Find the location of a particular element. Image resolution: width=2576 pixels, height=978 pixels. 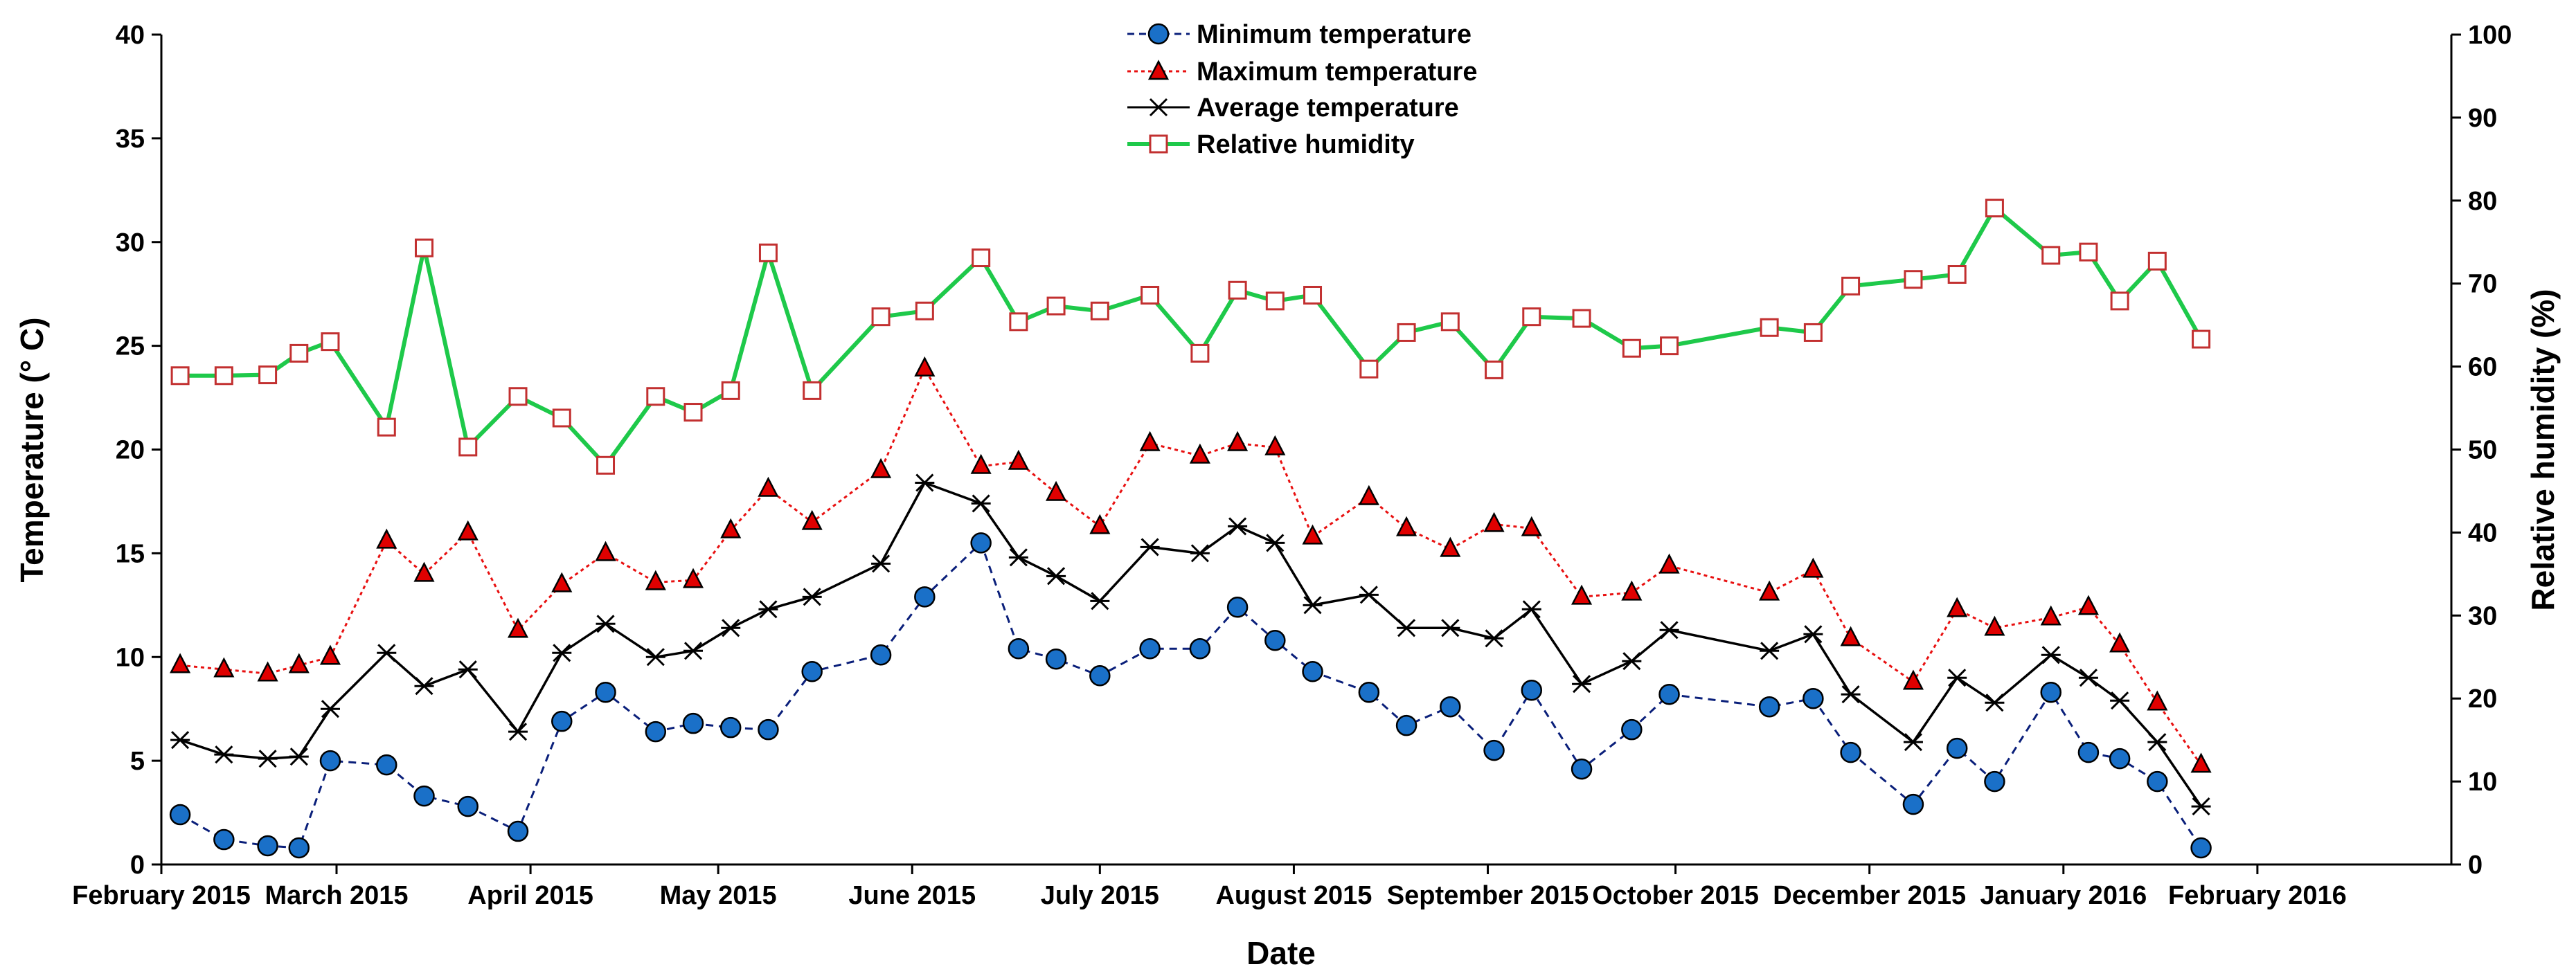

y-right-tick-label: 0 is located at coordinates (2475, 865).